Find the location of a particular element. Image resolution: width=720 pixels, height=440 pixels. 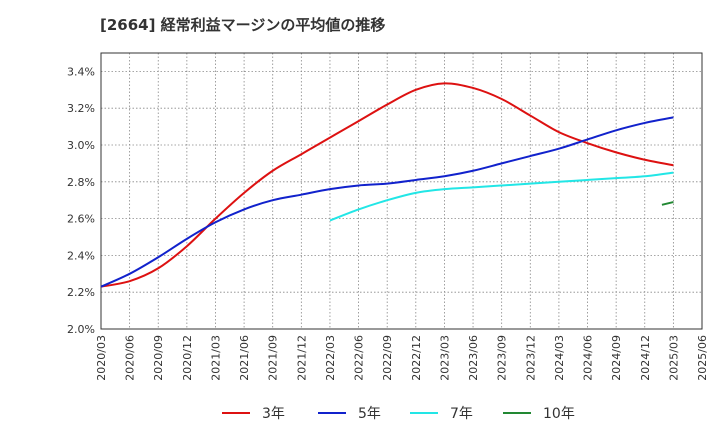

x-tick-label: 2023/03 is located at coordinates (444, 358).